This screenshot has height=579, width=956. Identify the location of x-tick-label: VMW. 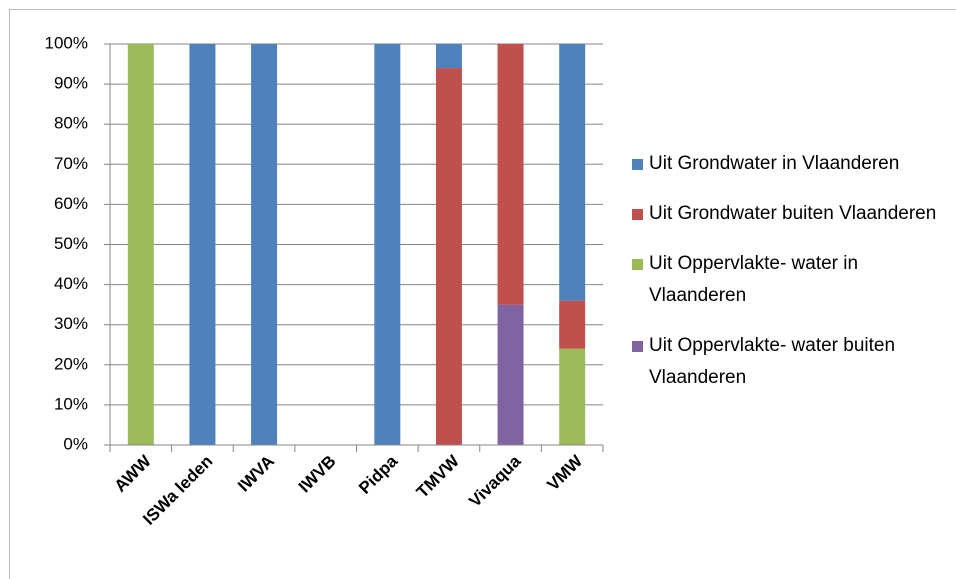
(564, 472).